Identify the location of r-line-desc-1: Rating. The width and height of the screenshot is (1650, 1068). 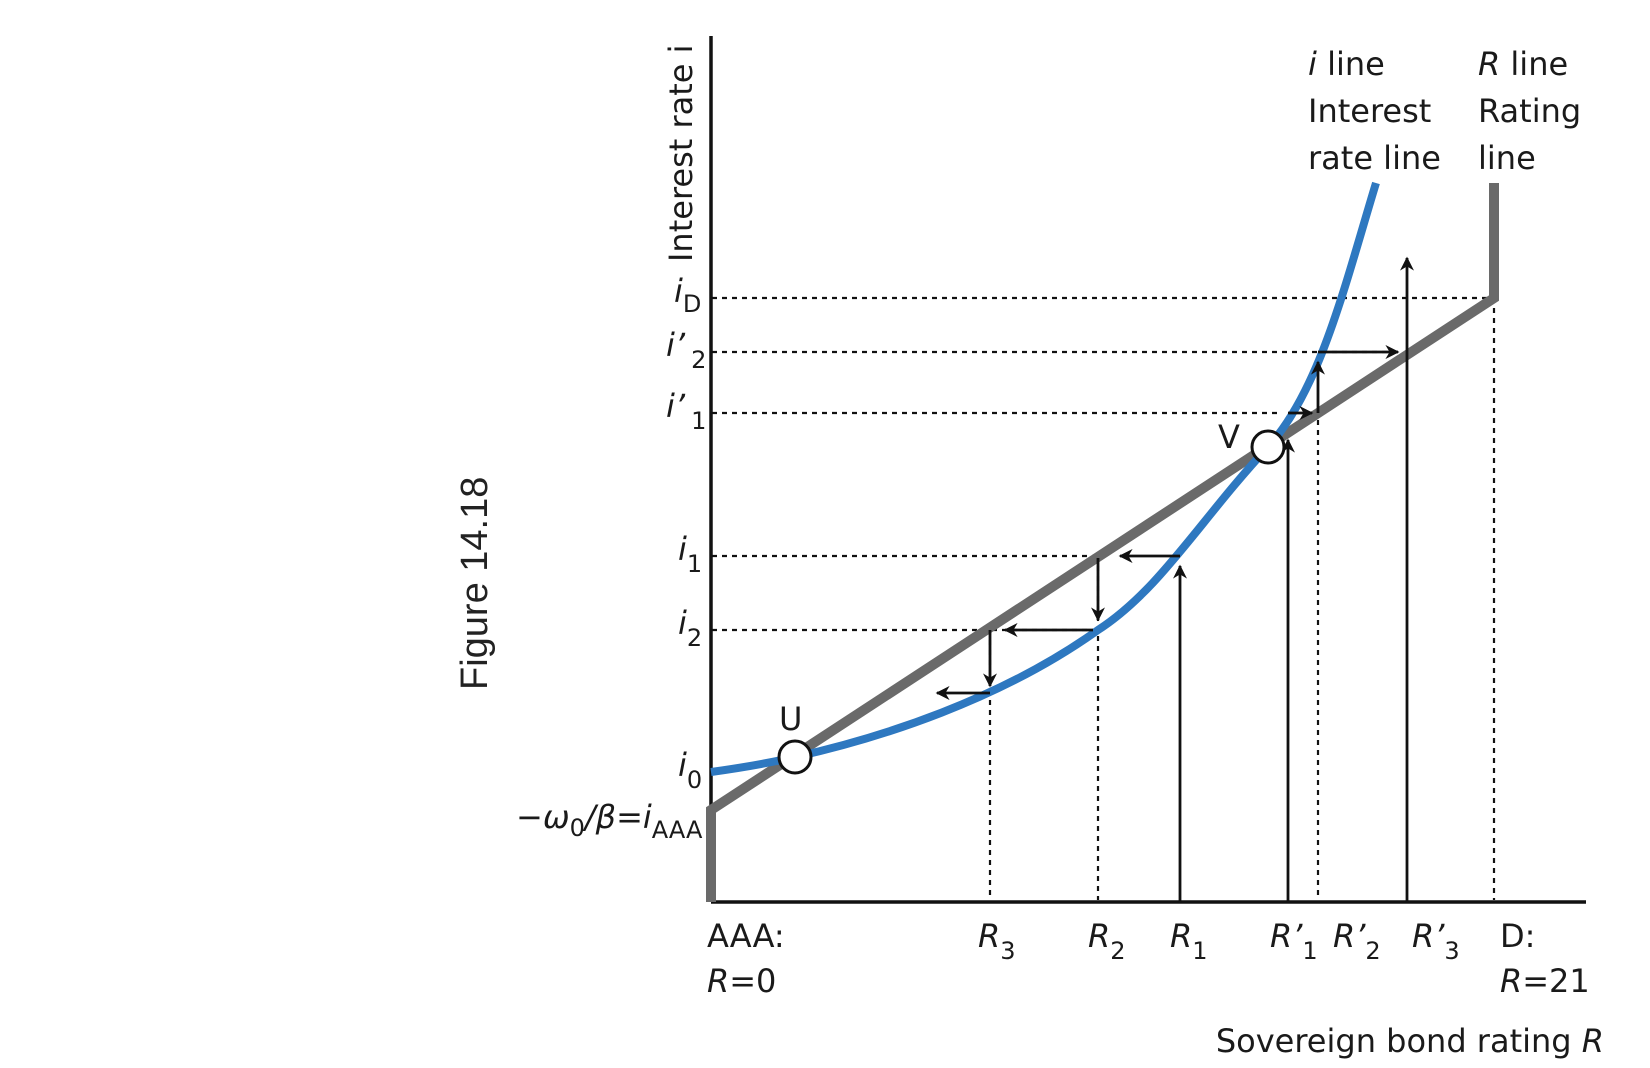
(1529, 111).